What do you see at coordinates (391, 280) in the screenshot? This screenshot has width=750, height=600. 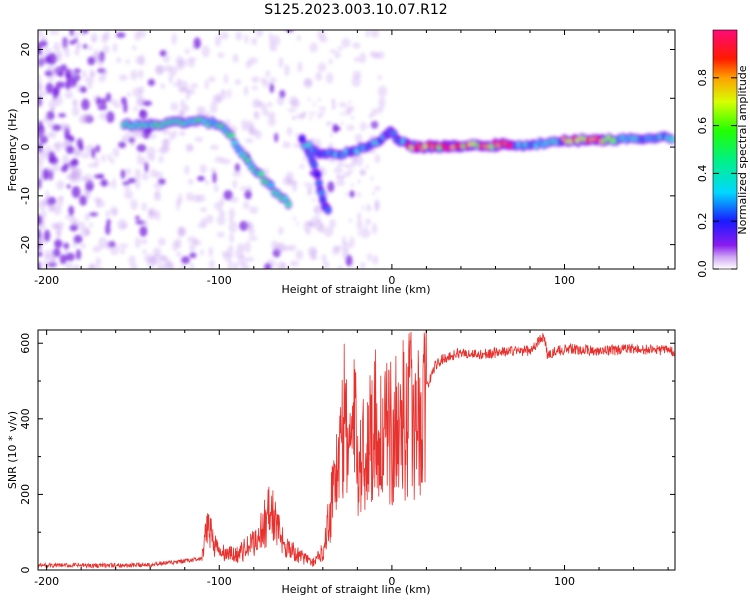 I see `x-tick-label: 0` at bounding box center [391, 280].